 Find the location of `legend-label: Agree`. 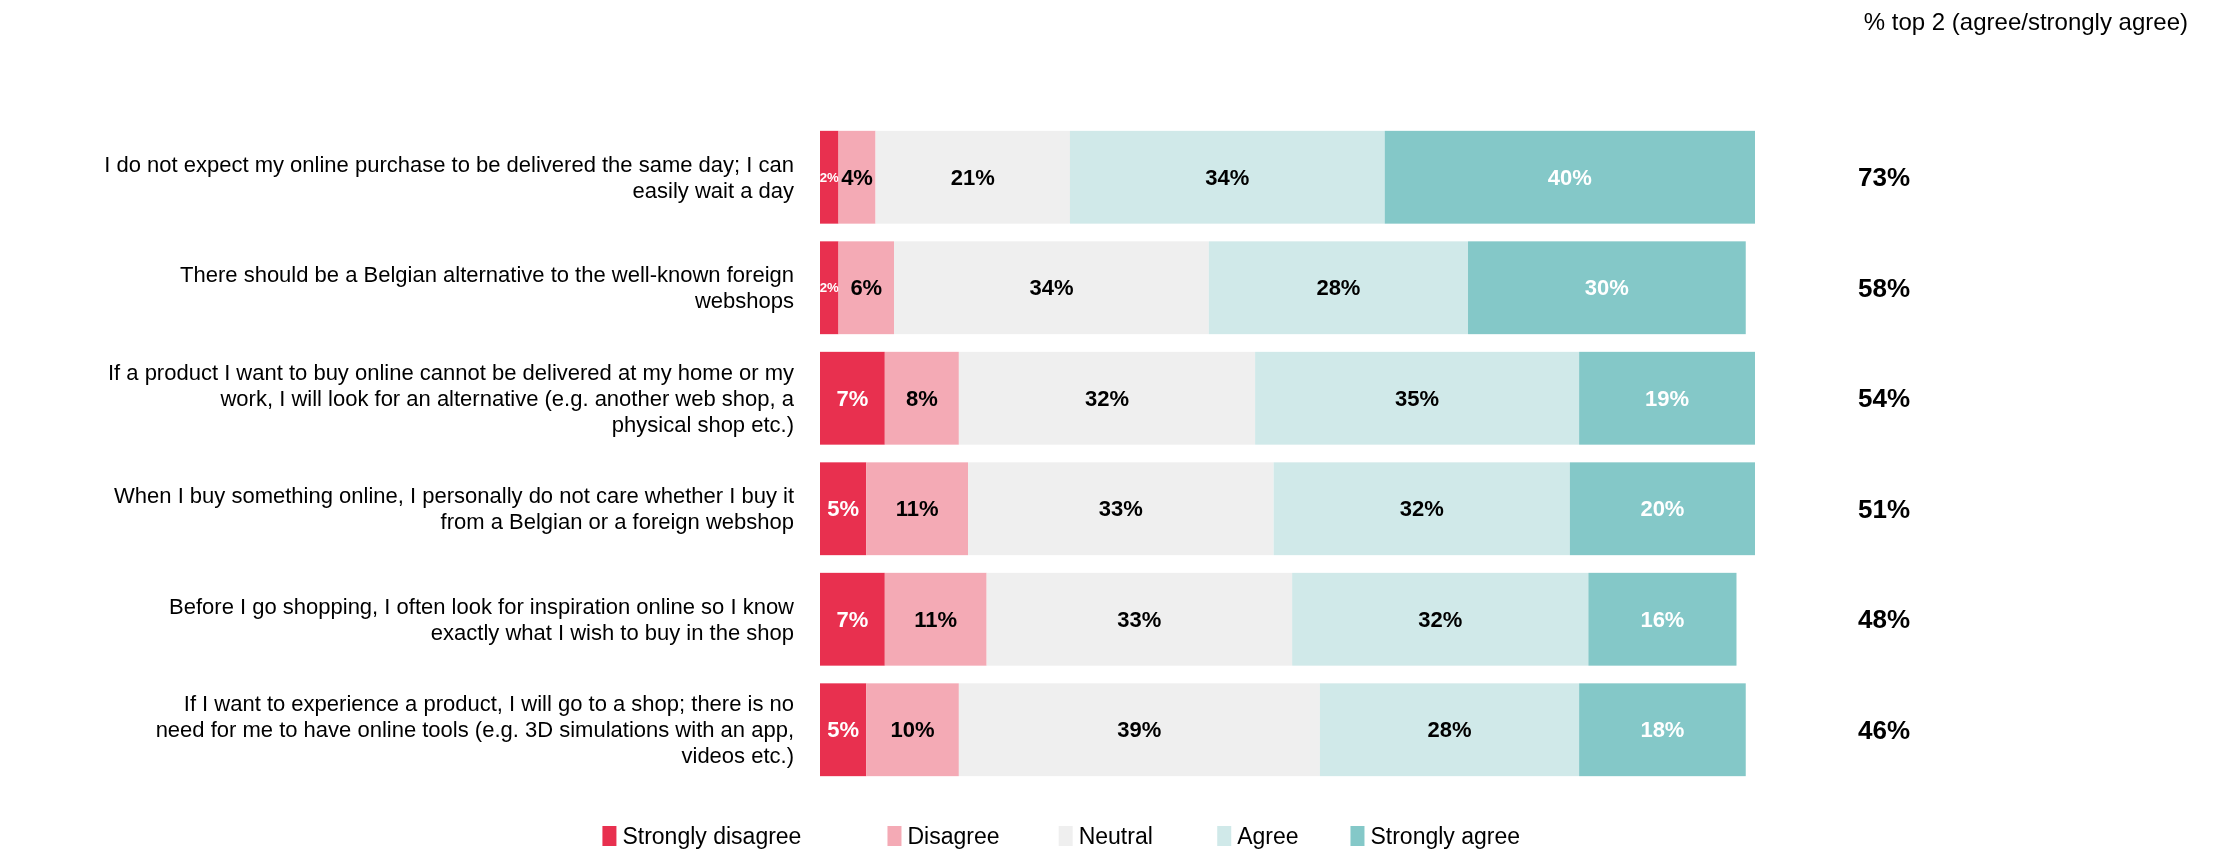

legend-label: Agree is located at coordinates (1268, 836).